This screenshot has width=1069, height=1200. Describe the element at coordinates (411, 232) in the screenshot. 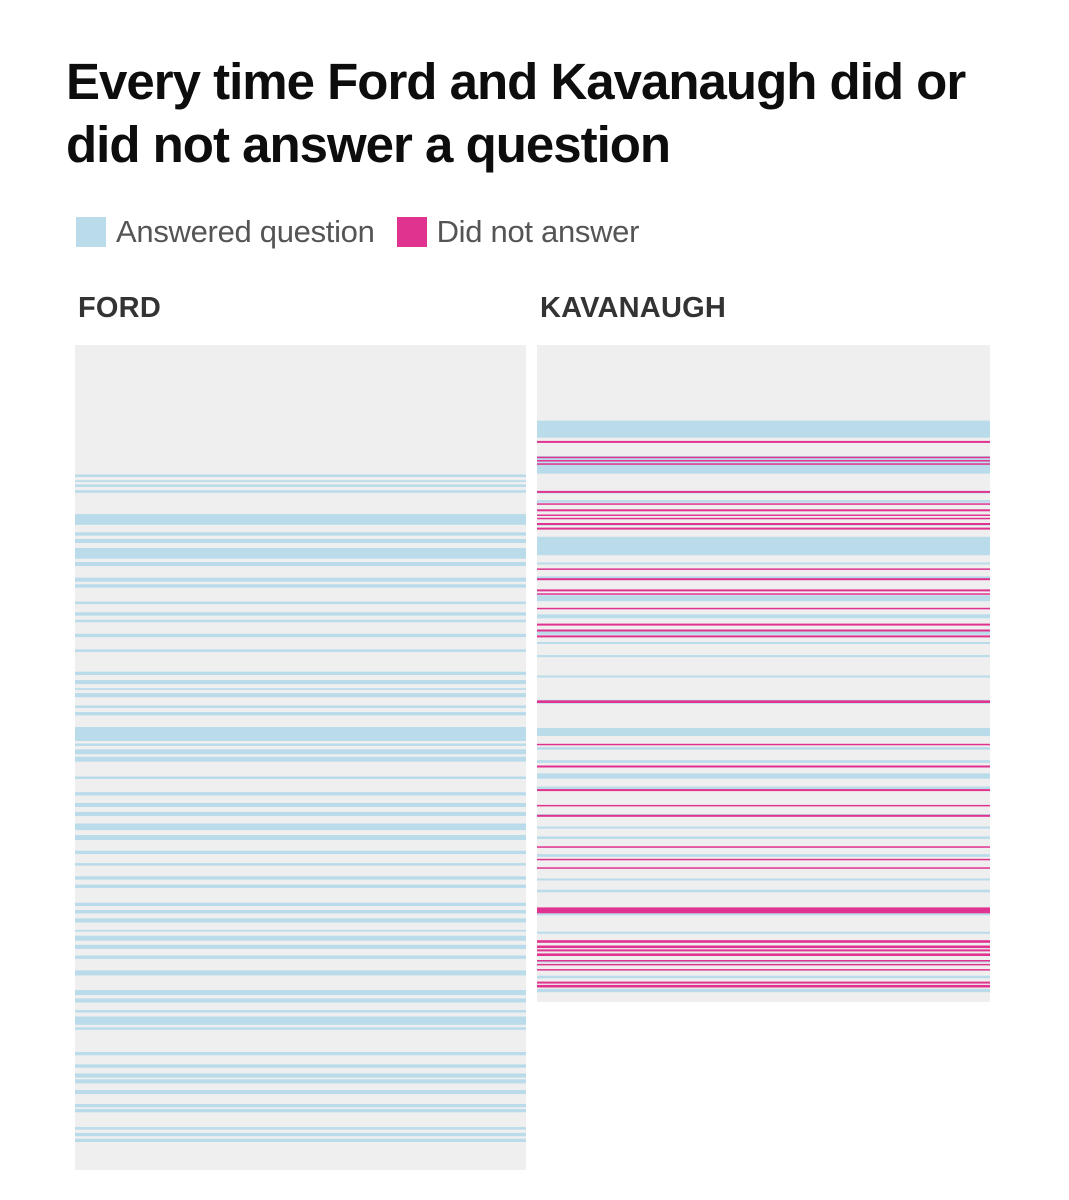

I see `legend-swatch-did-not-answer` at that location.